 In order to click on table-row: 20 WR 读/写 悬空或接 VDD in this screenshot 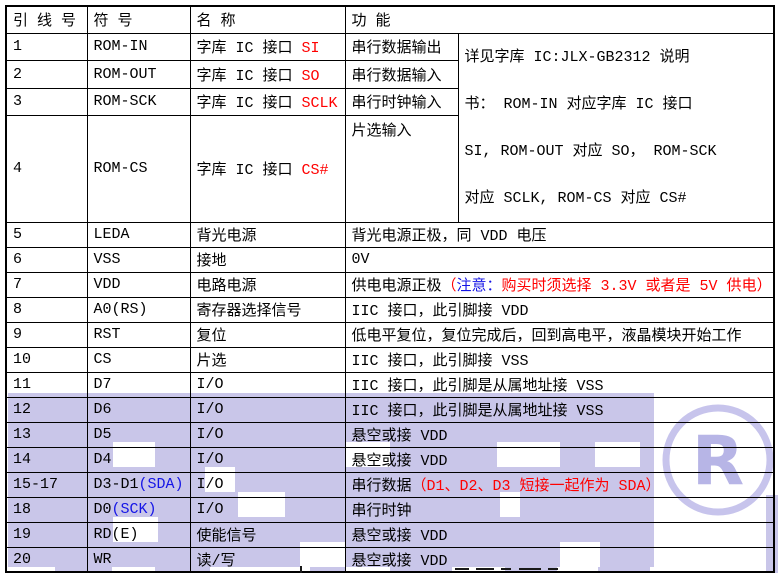, I will do `click(390, 559)`.